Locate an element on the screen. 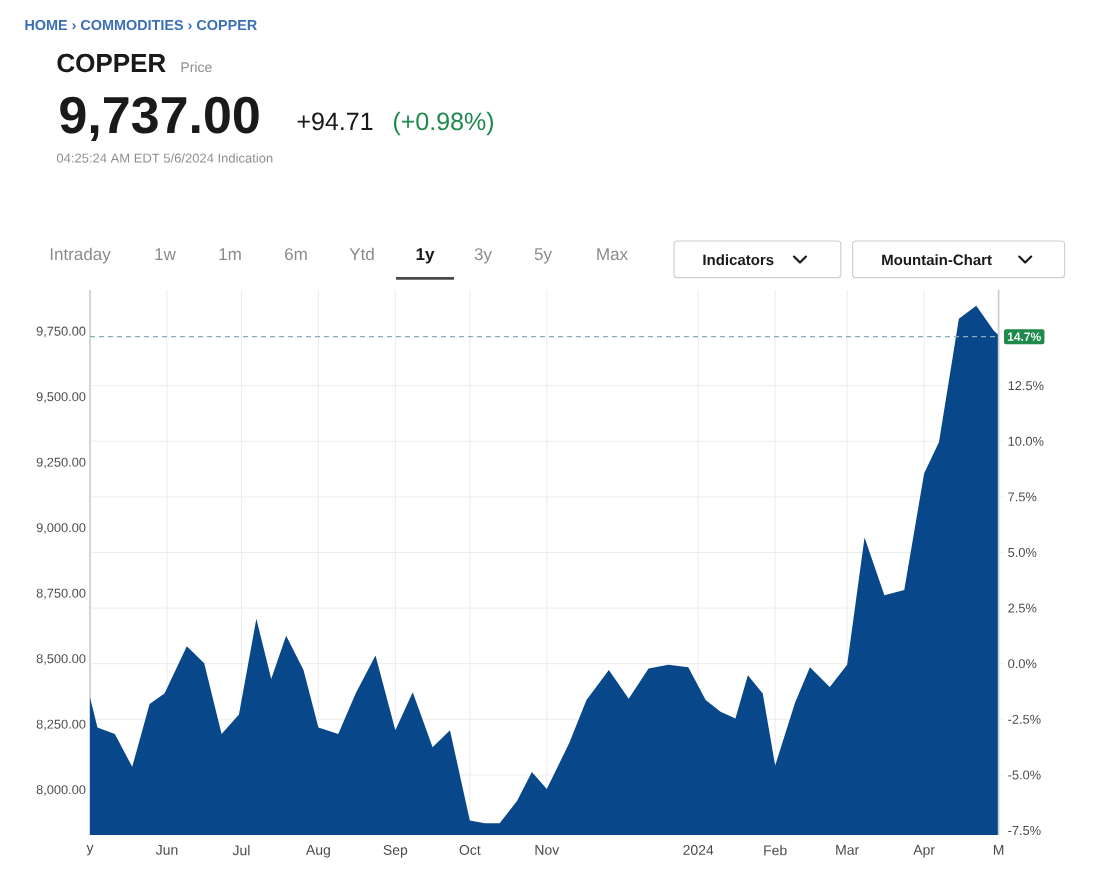  text: (+0.98%) is located at coordinates (443, 123).